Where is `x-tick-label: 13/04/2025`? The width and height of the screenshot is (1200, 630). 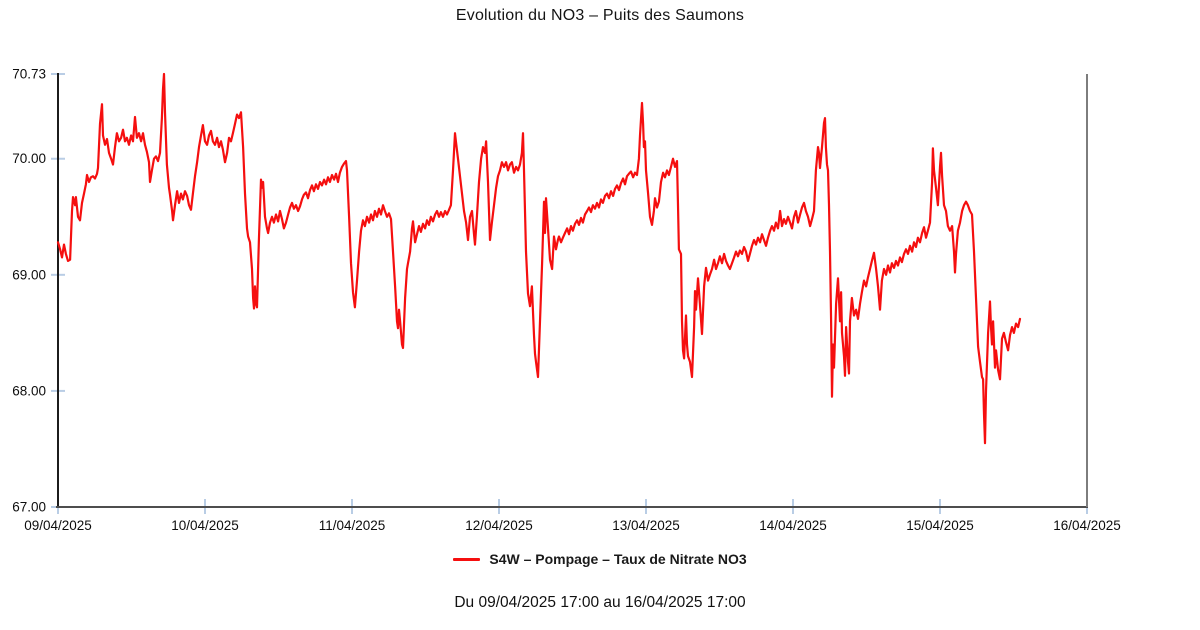
x-tick-label: 13/04/2025 is located at coordinates (646, 525).